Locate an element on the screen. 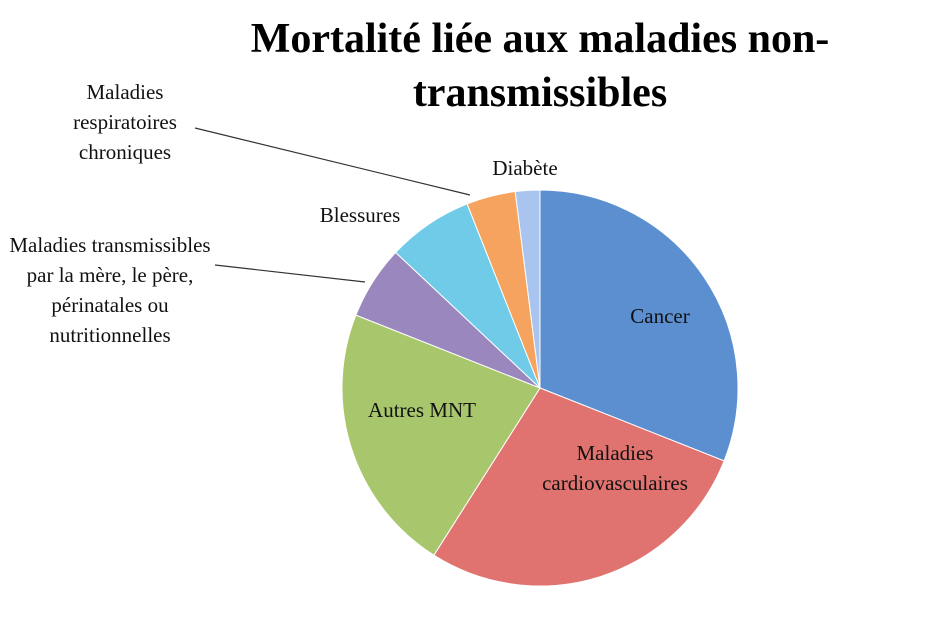  slice-label: Maladies respiratoires chroniques is located at coordinates (125, 122).